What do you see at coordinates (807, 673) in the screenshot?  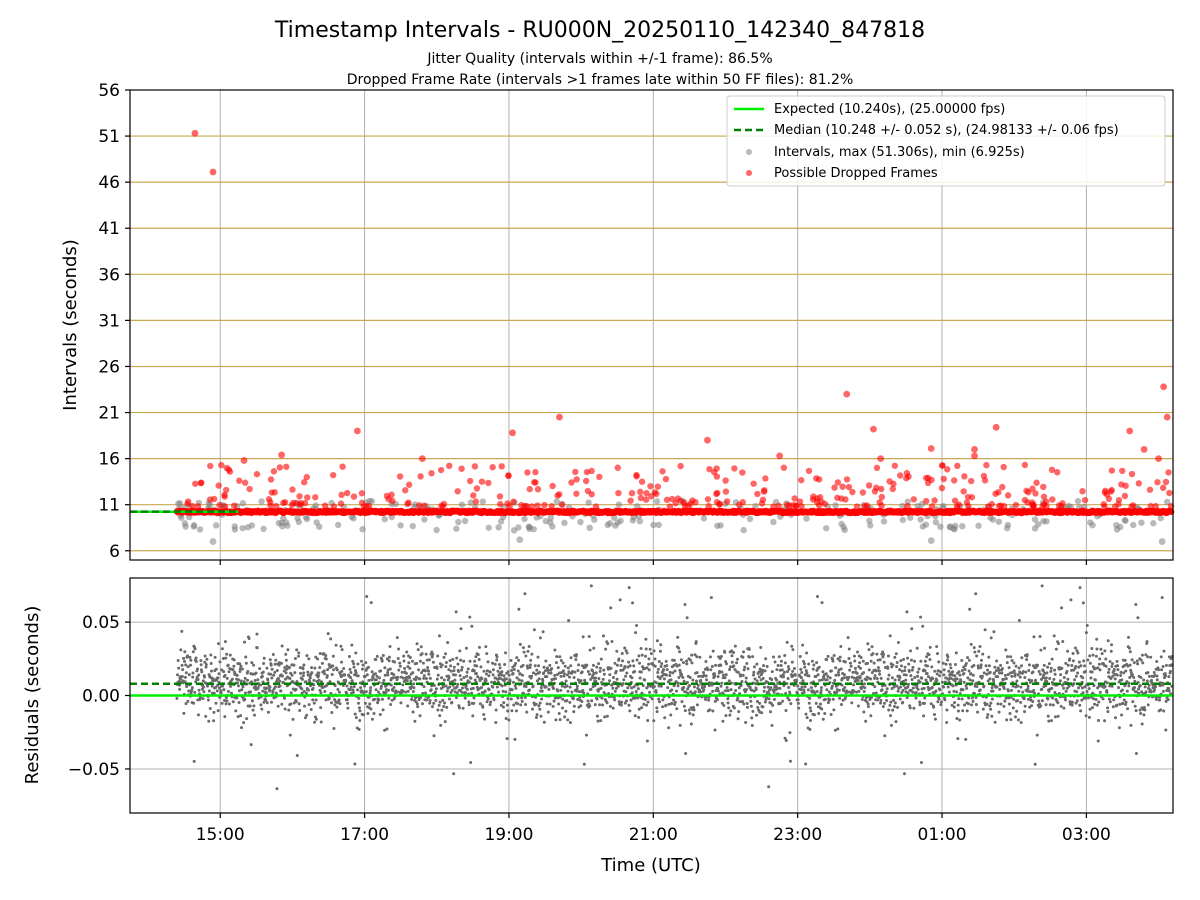 I see `residual-point-2067` at bounding box center [807, 673].